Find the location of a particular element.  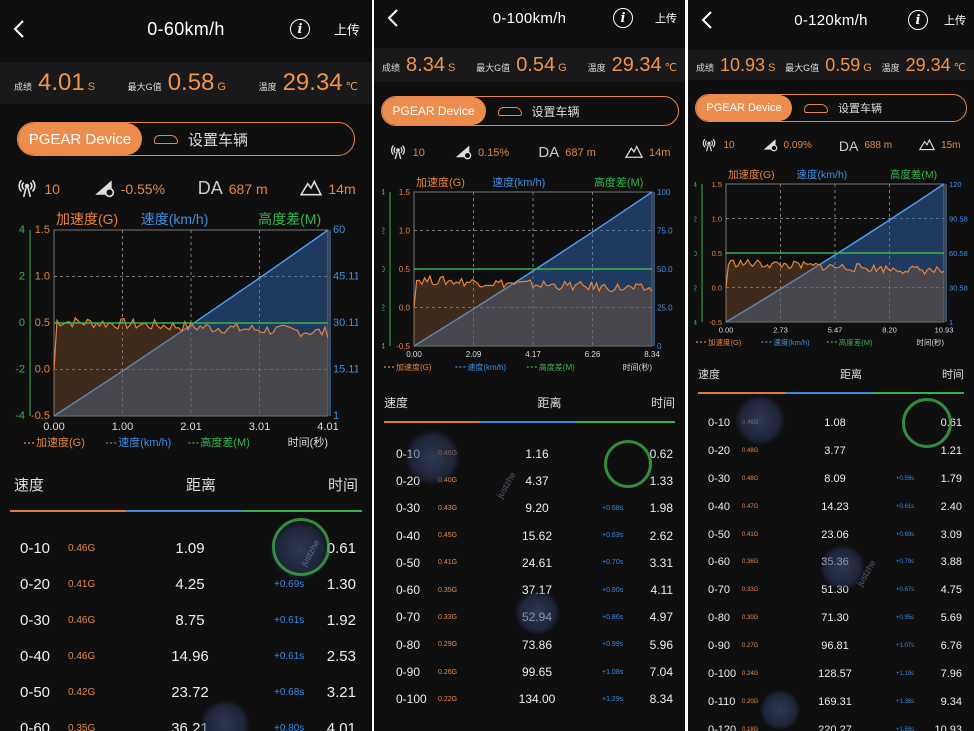

row-delta: +1.19s is located at coordinates (905, 674).